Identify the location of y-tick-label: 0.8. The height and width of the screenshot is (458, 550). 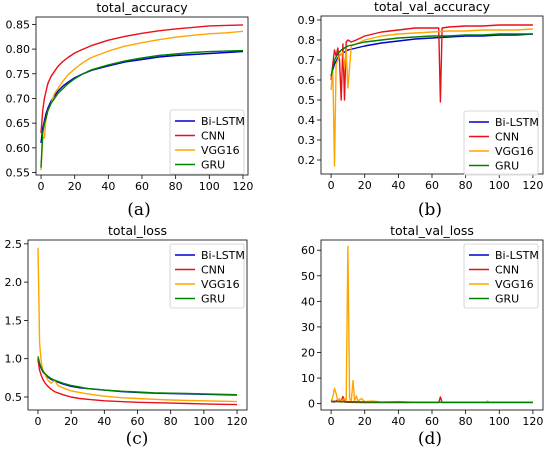
(307, 40).